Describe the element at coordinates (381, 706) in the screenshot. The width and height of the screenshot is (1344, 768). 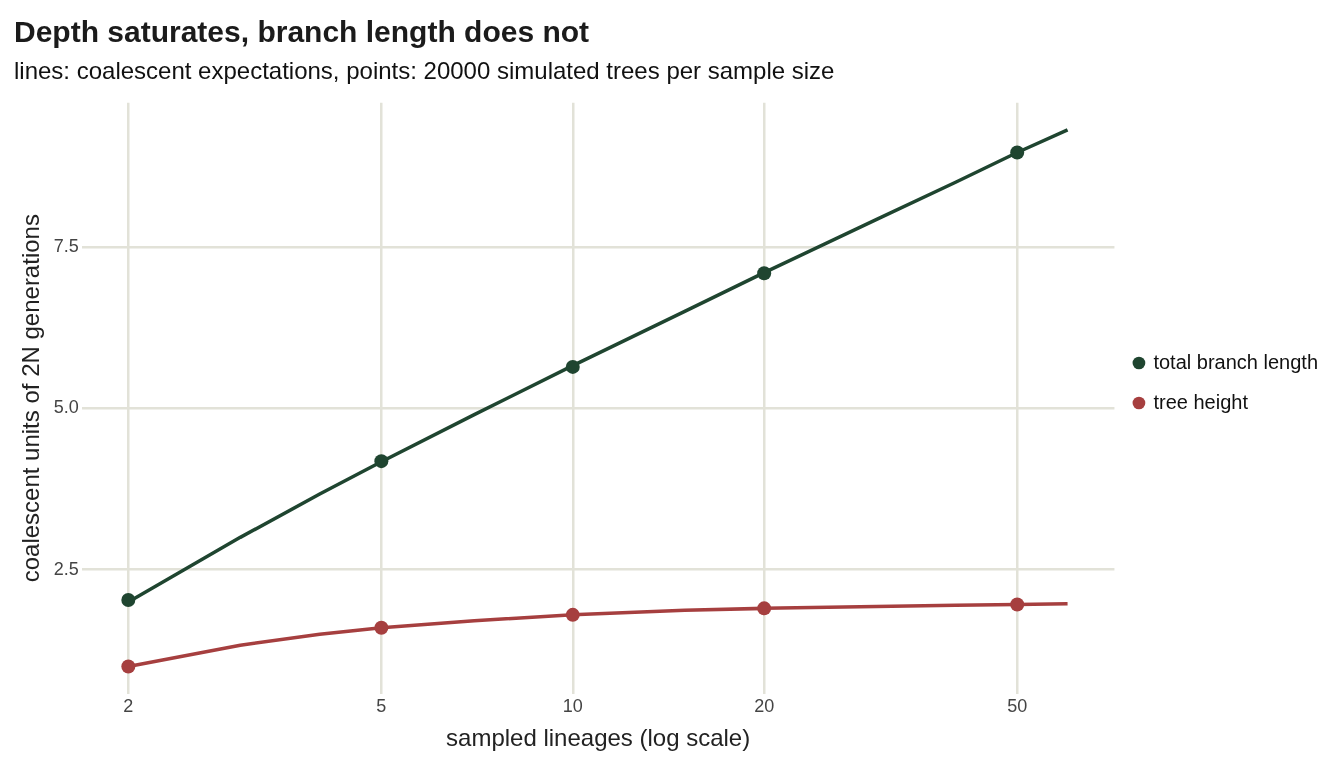
I see `x-tick-label: 5` at that location.